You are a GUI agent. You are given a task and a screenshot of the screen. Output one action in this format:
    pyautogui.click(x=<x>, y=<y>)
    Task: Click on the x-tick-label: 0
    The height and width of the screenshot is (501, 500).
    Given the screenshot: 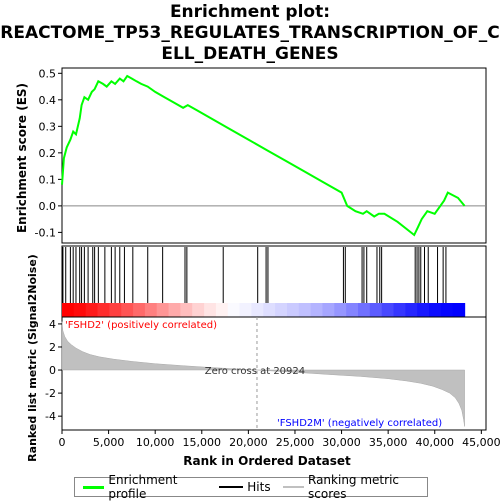 What is the action you would take?
    pyautogui.click(x=62, y=442)
    